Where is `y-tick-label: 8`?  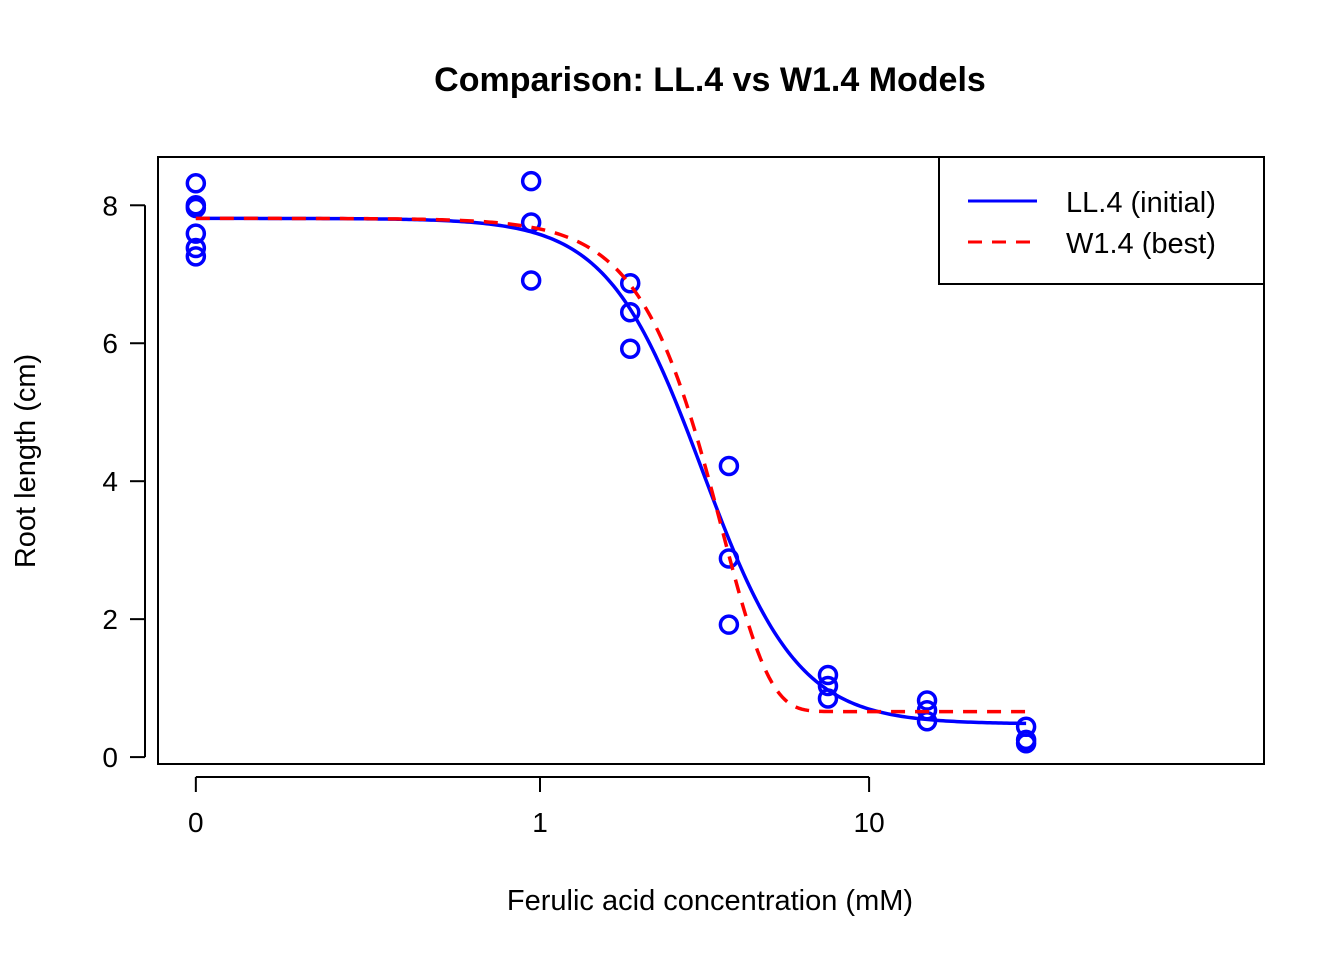 y-tick-label: 8 is located at coordinates (110, 205).